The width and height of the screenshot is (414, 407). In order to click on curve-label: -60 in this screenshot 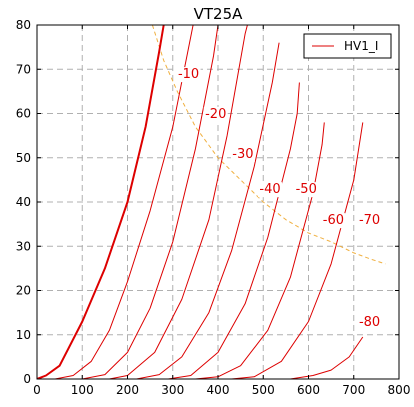, I will do `click(333, 220)`.